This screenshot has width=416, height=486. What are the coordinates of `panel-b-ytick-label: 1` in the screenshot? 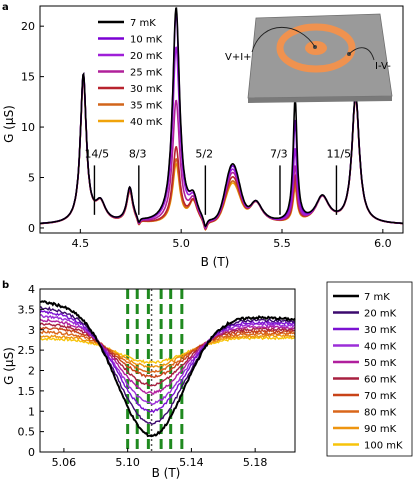 It's located at (31, 411).